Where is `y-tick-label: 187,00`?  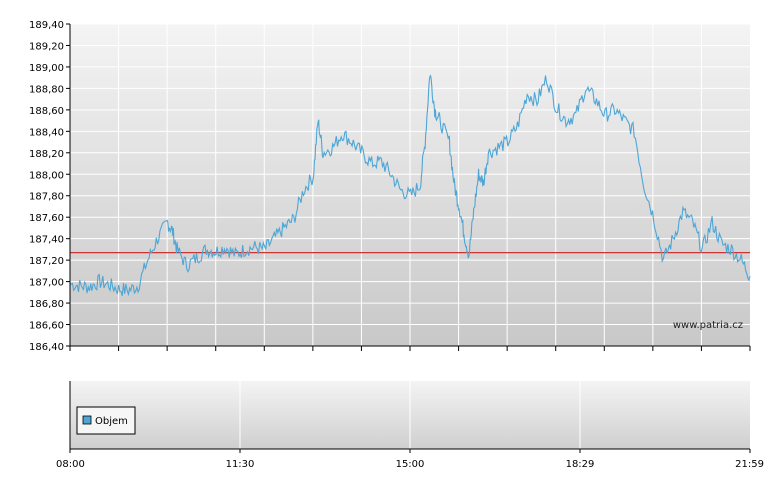
y-tick-label: 187,00 is located at coordinates (46, 283).